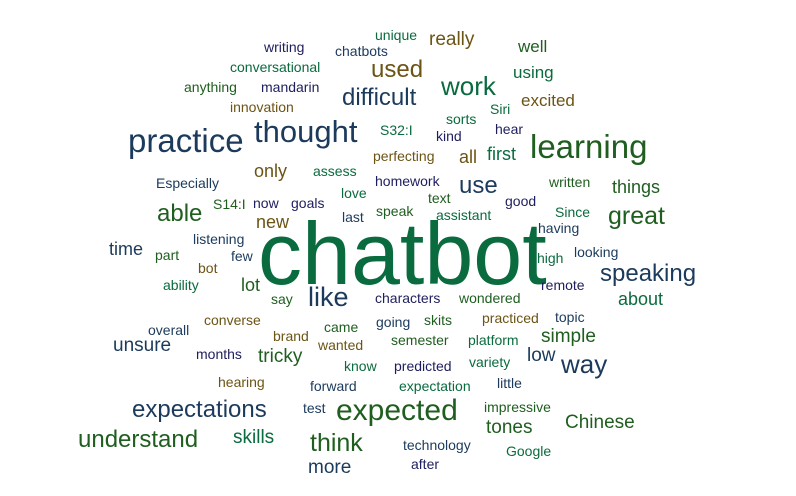 This screenshot has height=496, width=796. I want to click on word-great: great, so click(636, 216).